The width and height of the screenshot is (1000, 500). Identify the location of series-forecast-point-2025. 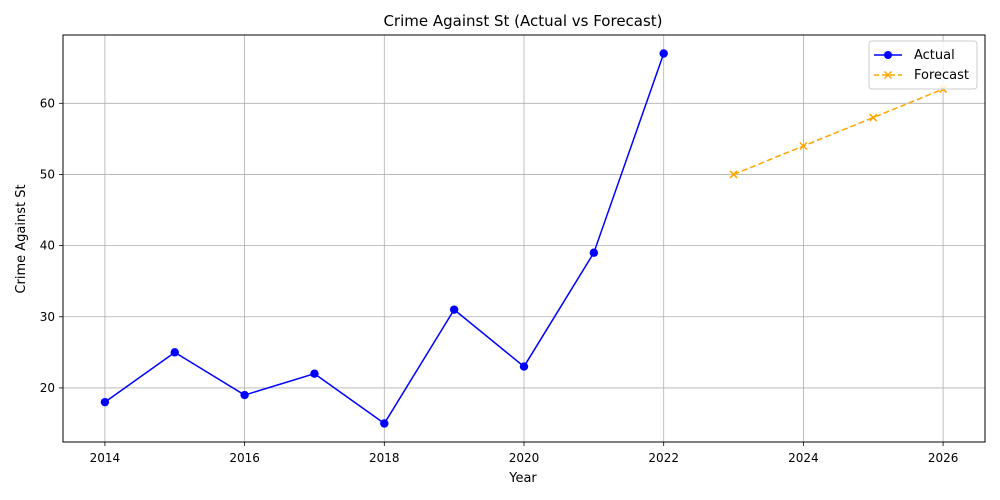
(873, 117).